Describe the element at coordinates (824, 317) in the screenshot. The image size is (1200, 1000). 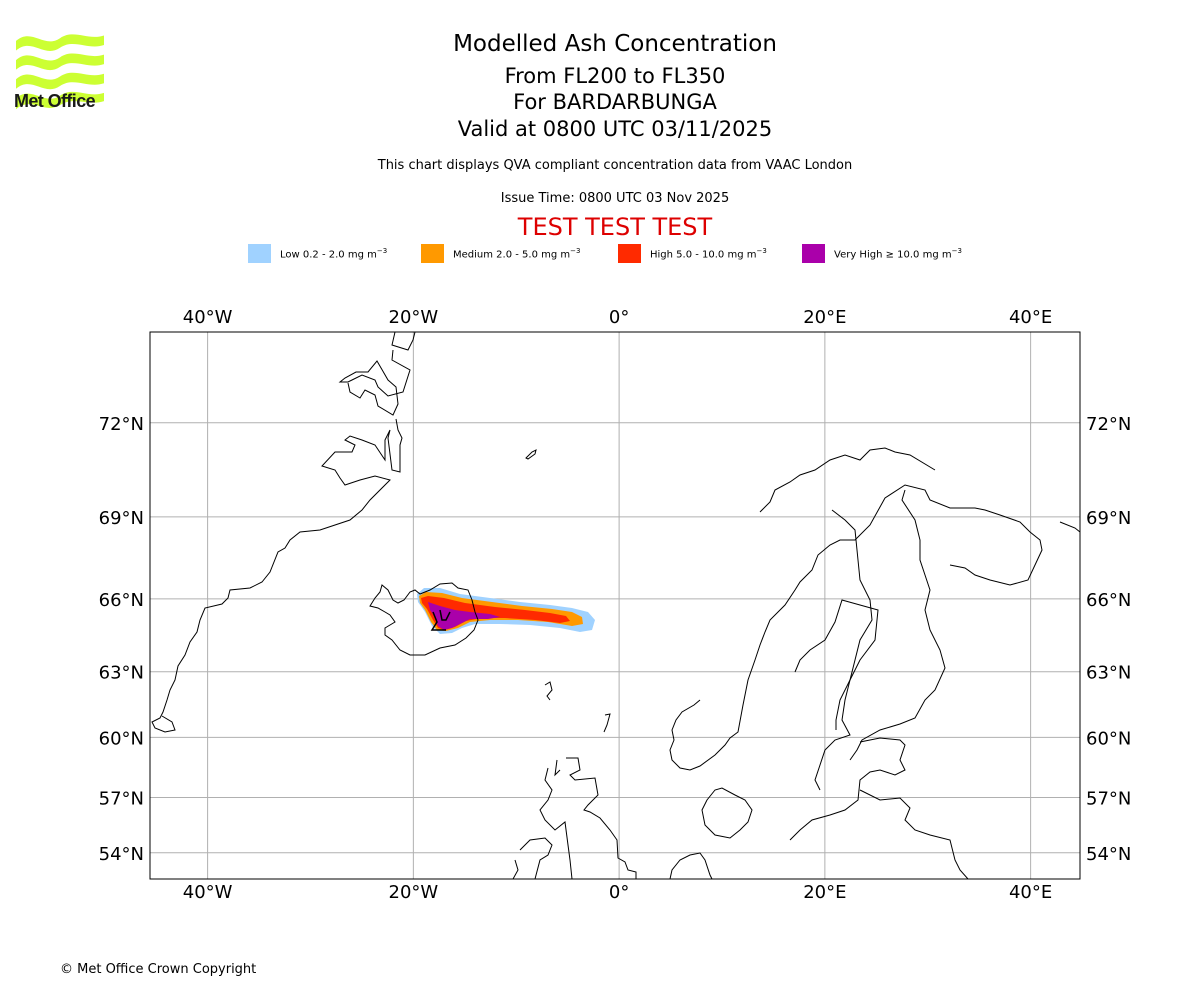
I see `lon-tick-label-top: 20°E` at that location.